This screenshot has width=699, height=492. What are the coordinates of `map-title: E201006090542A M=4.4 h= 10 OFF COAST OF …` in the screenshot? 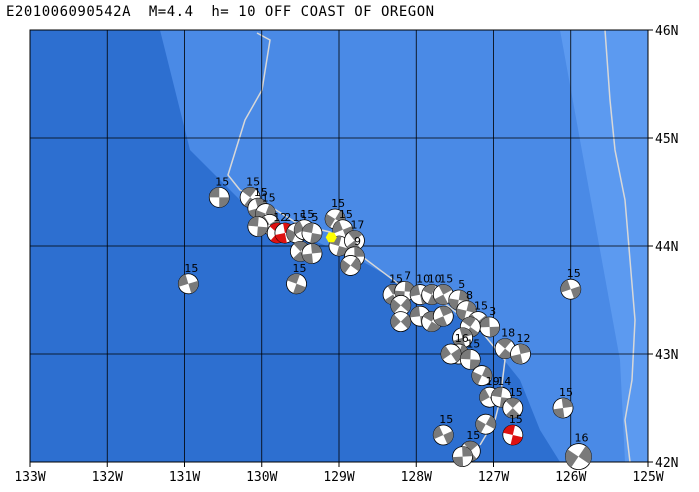 It's located at (220, 12).